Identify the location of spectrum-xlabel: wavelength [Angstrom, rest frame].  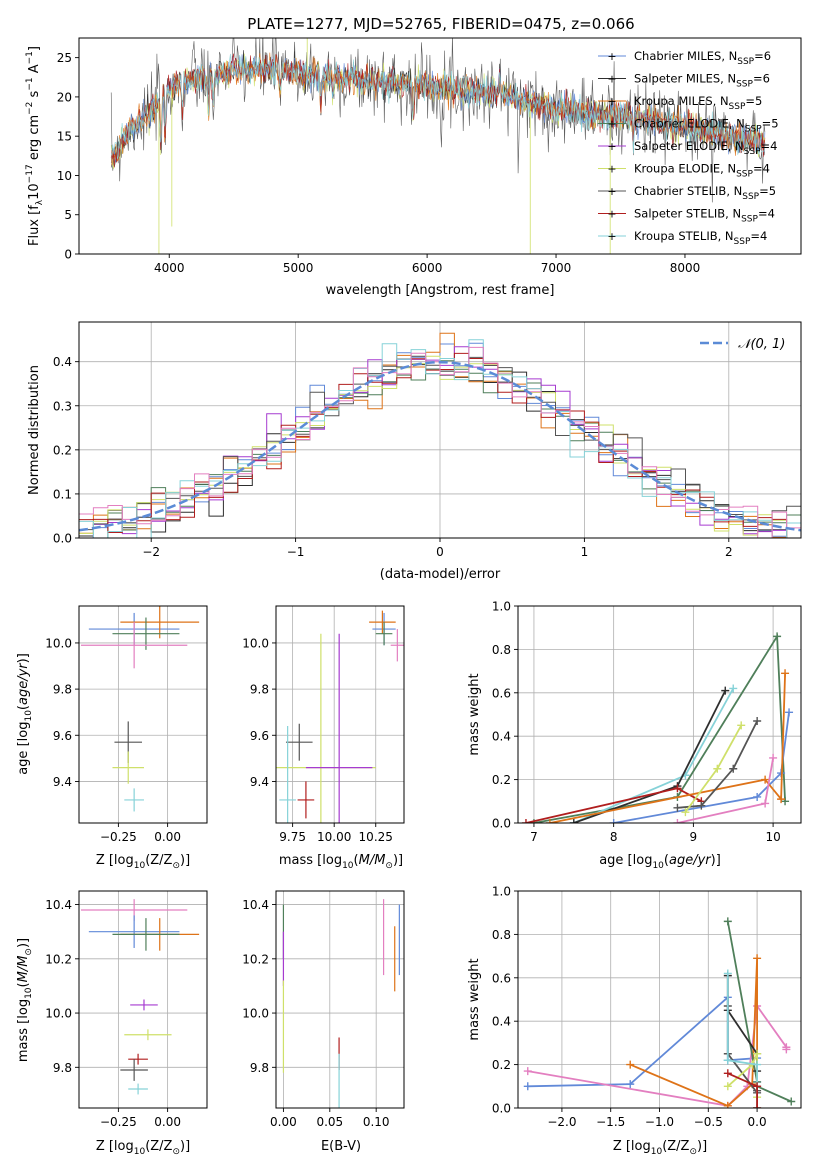
(440, 290).